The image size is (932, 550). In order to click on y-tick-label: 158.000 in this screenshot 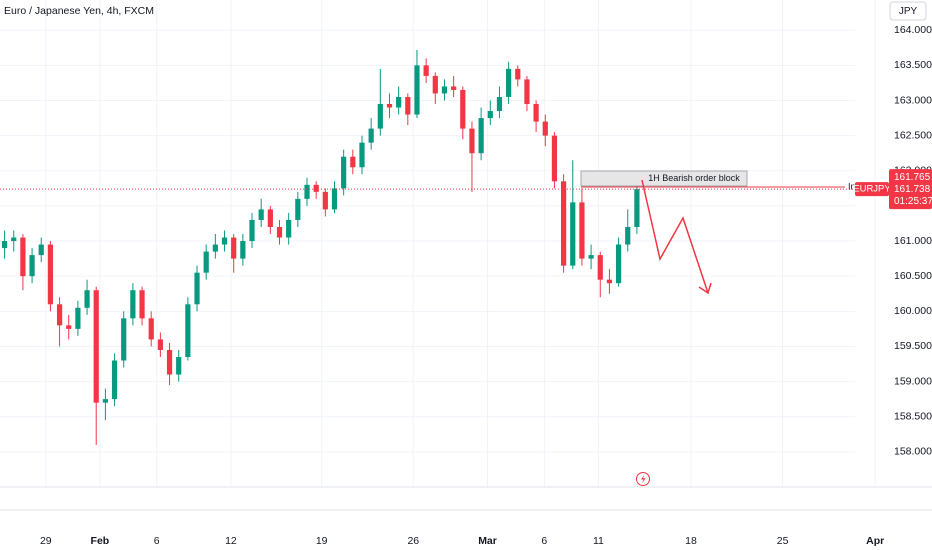, I will do `click(913, 452)`.